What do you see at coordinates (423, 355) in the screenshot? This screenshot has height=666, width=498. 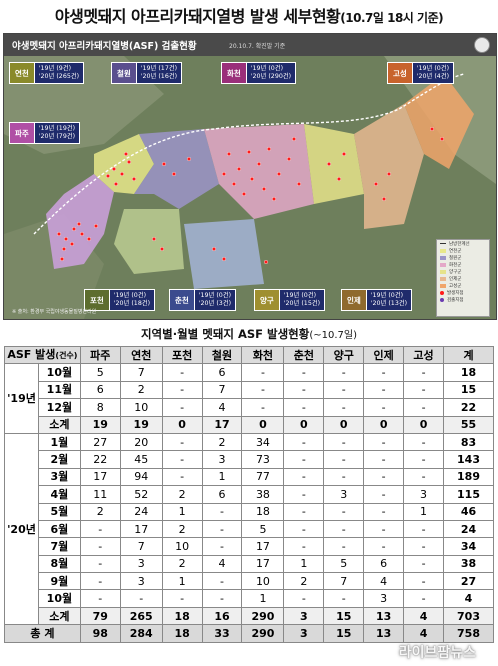 I see `col-header: 고성` at bounding box center [423, 355].